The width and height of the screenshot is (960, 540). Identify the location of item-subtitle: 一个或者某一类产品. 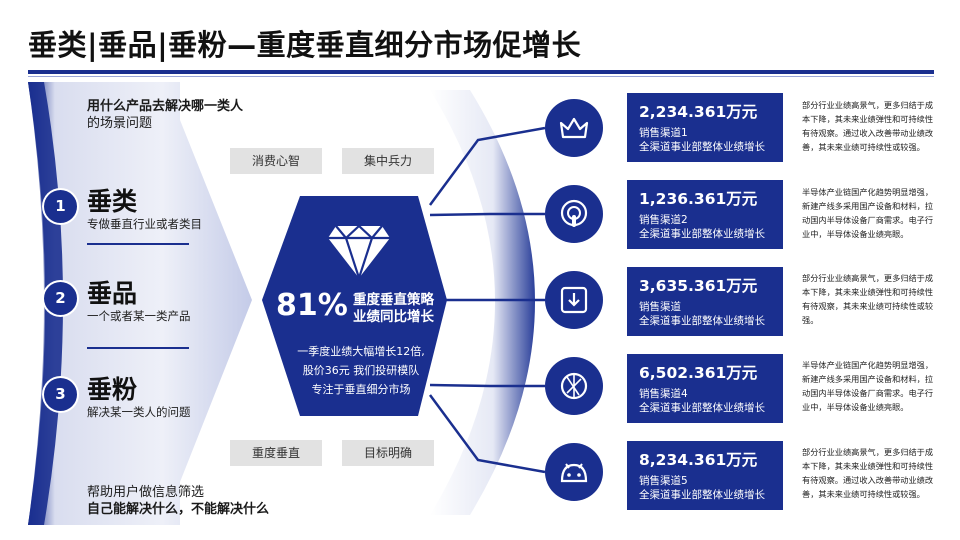
(139, 316).